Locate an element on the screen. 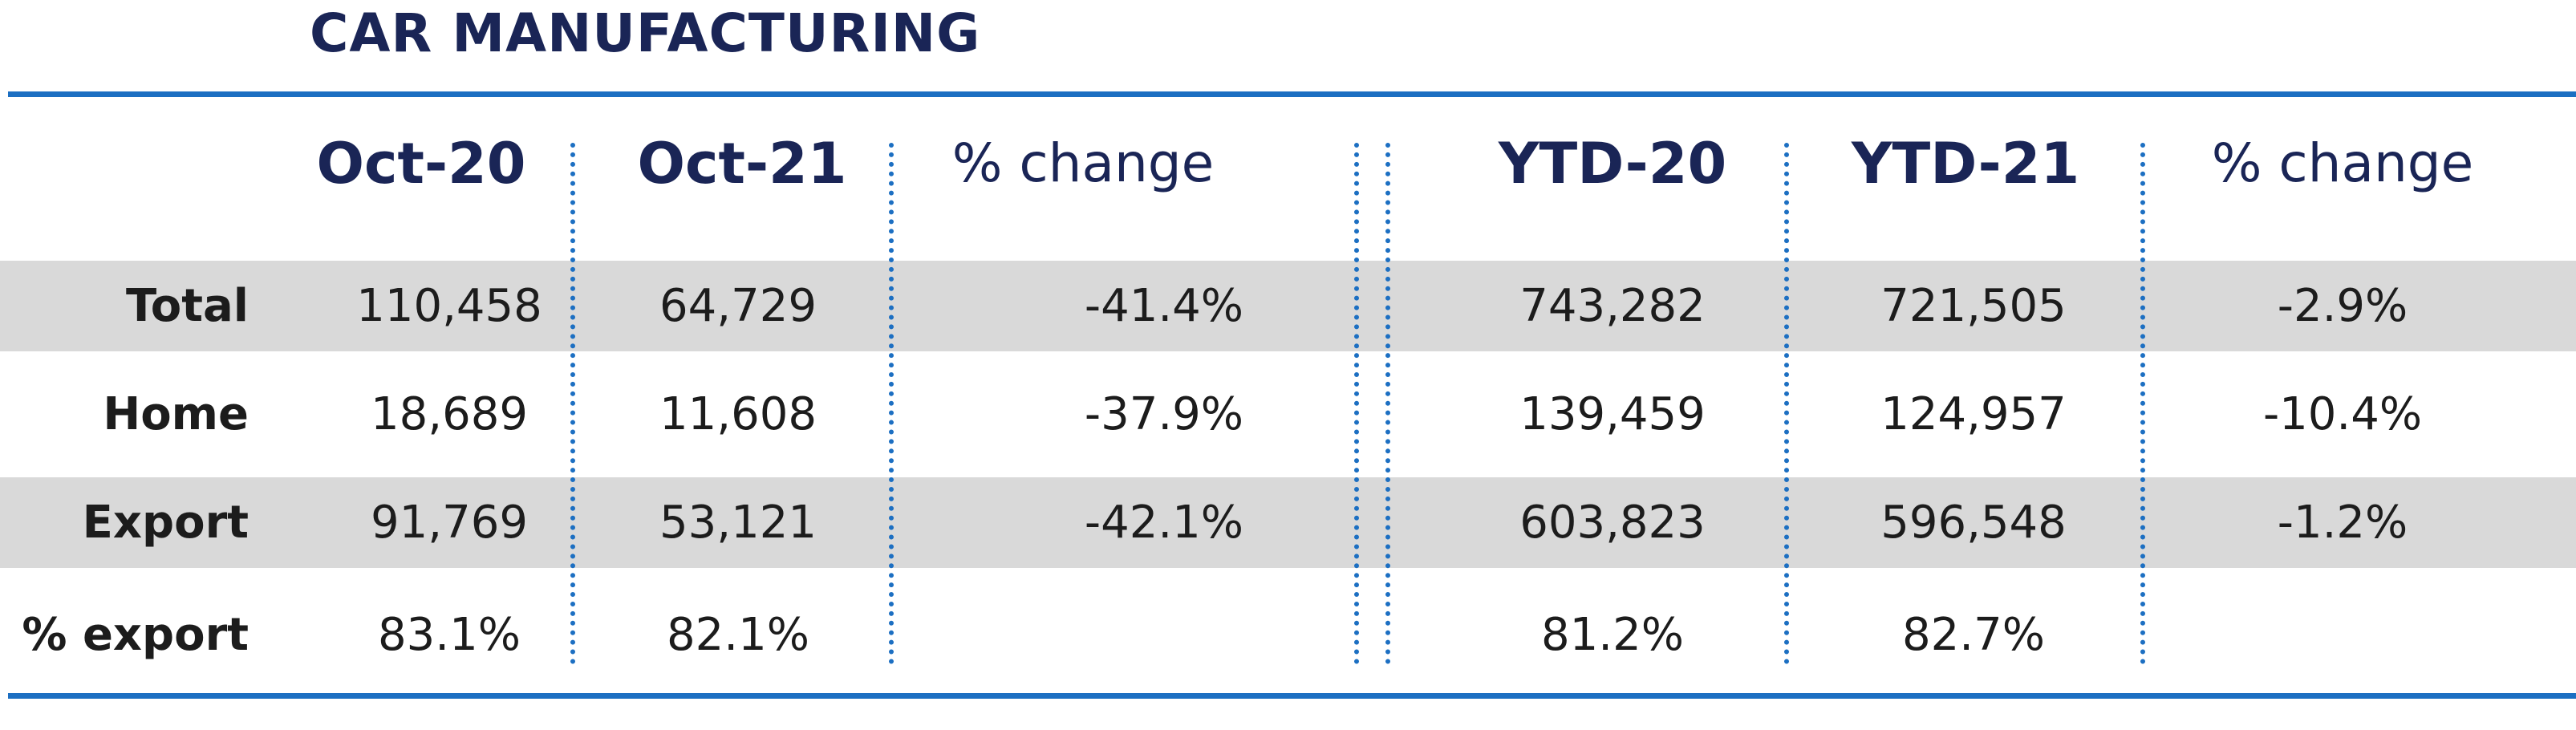 The width and height of the screenshot is (2576, 730). cell-total-pct-change-ytd: -2.9% is located at coordinates (2342, 306).